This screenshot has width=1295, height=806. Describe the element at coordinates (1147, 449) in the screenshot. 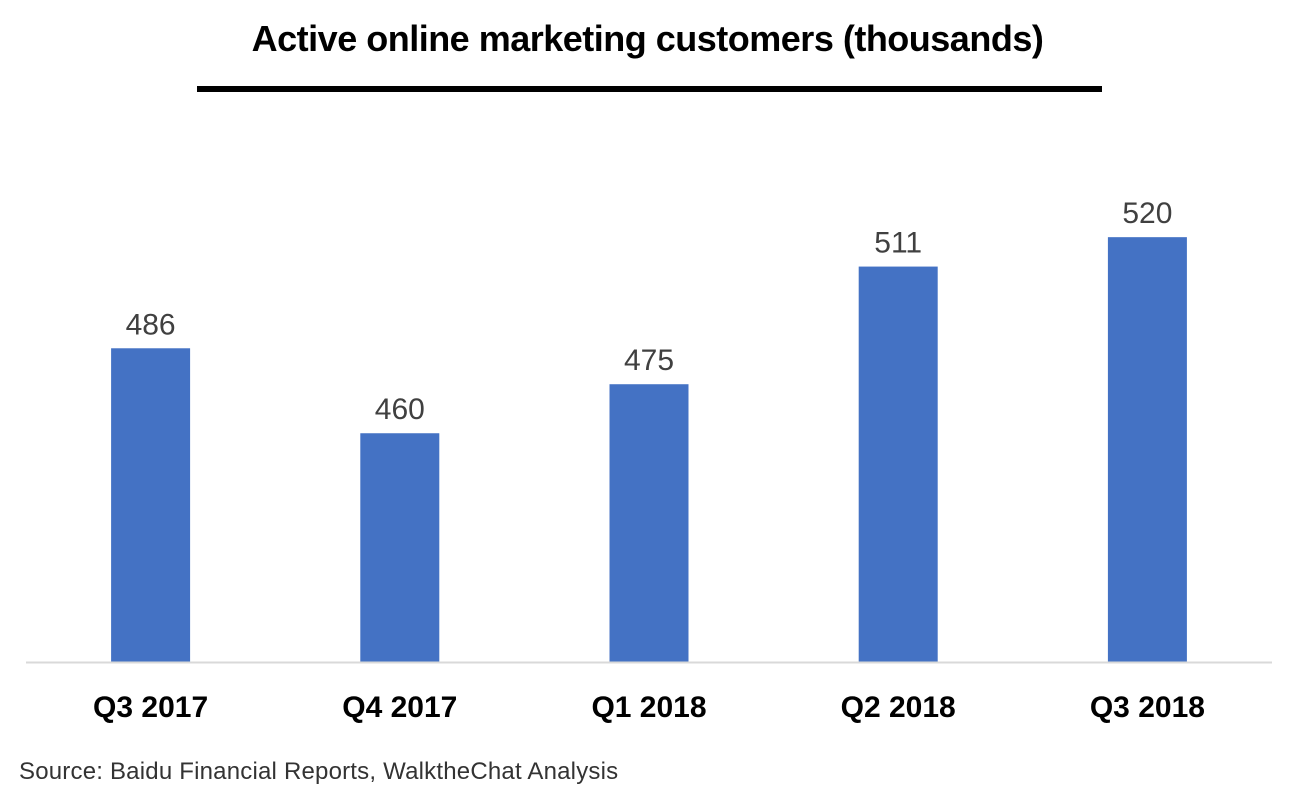

I see `bar-q3-2018` at that location.